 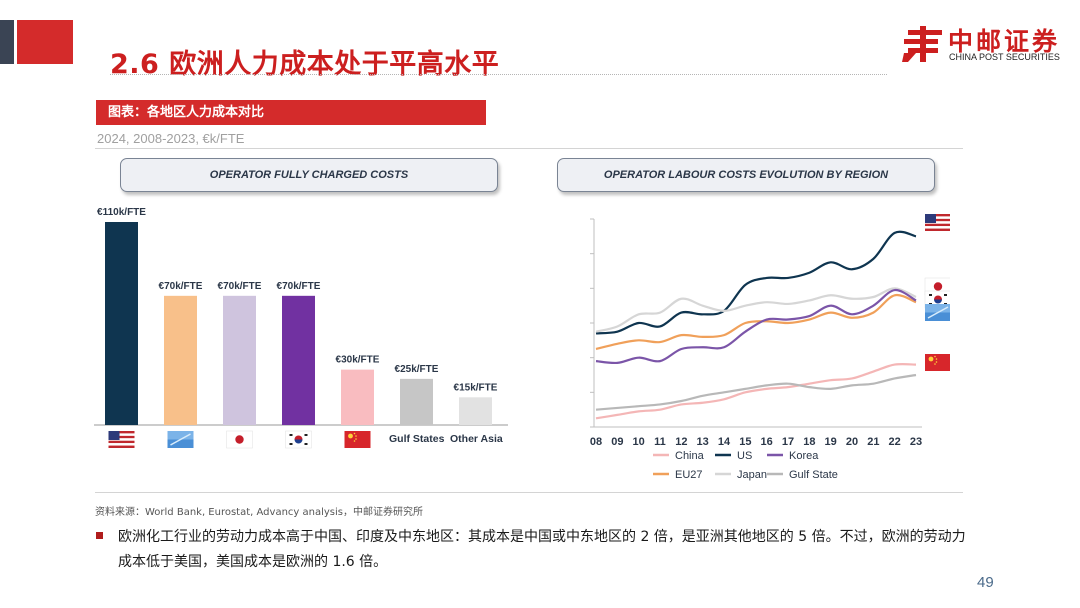 I want to click on bullet-square-icon, so click(x=99, y=535).